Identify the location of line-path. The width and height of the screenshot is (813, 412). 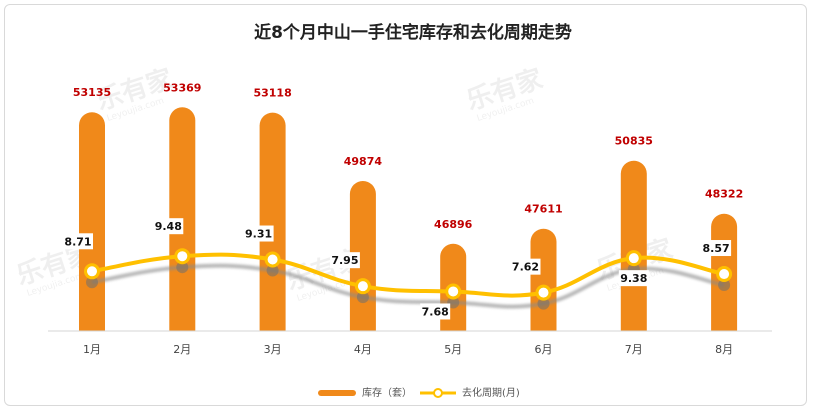
(408, 275).